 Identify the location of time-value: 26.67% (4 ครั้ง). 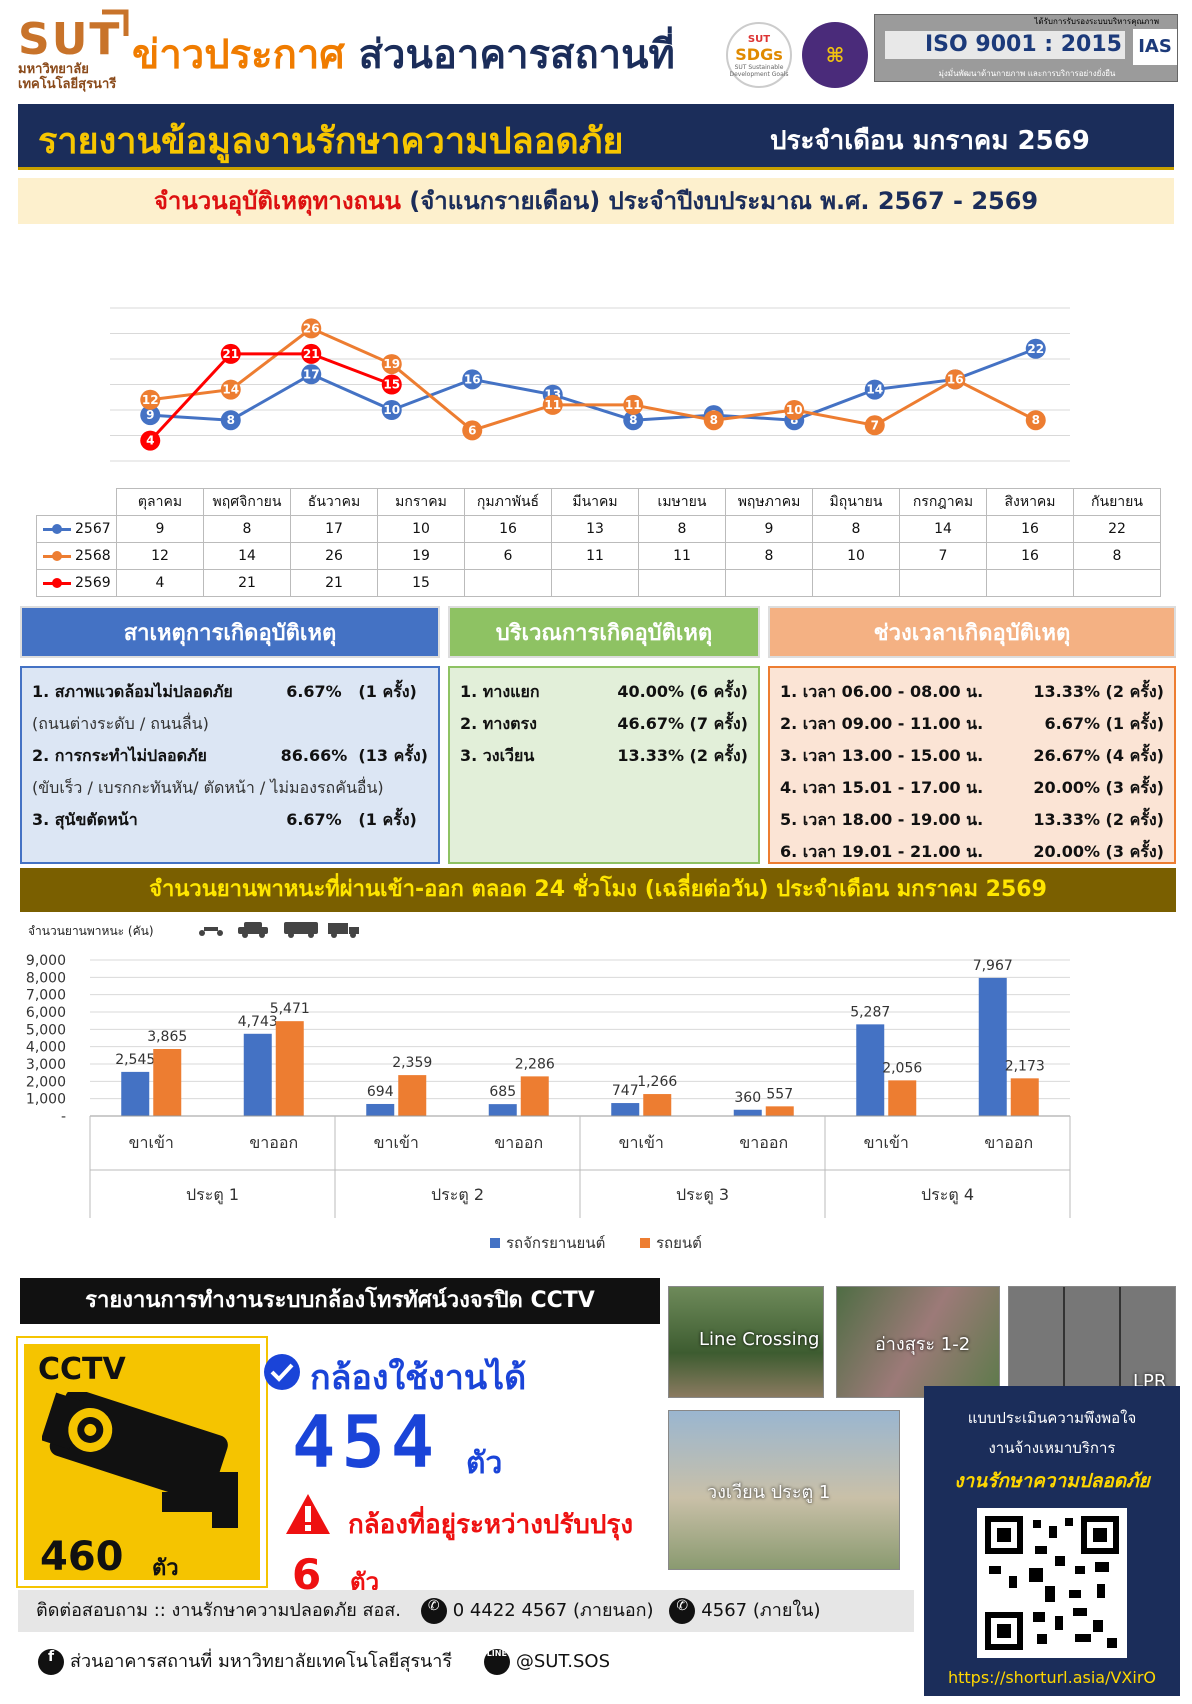
(1098, 755).